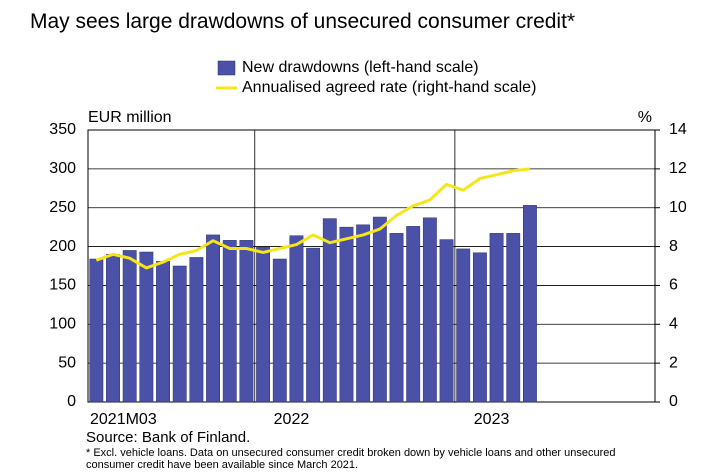 This screenshot has height=476, width=720. What do you see at coordinates (360, 67) in the screenshot?
I see `legend-label: New drawdowns (left-hand scale)` at bounding box center [360, 67].